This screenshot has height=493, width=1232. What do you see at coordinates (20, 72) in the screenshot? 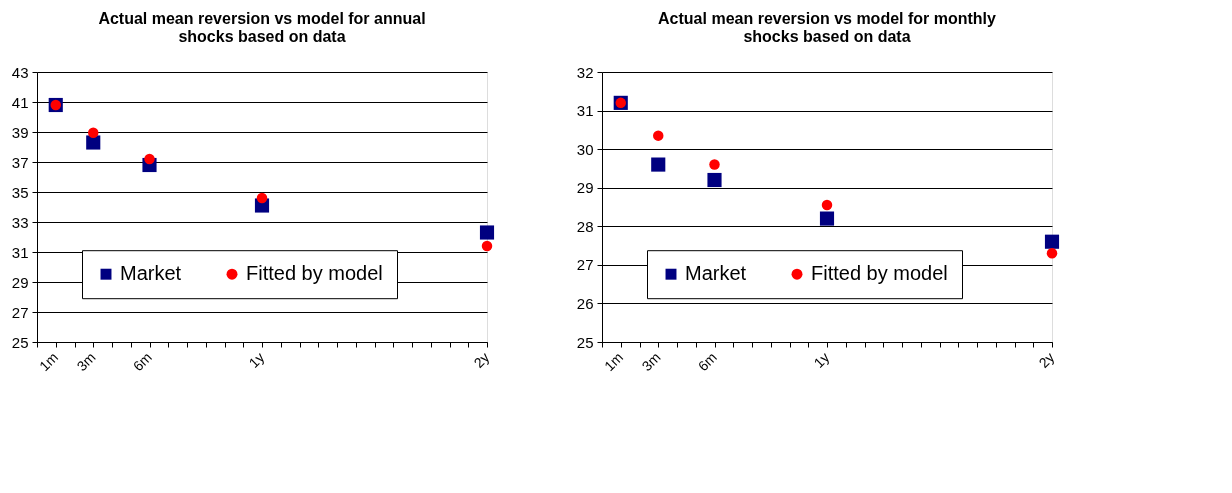
I see `y-tick-label: 43` at bounding box center [20, 72].